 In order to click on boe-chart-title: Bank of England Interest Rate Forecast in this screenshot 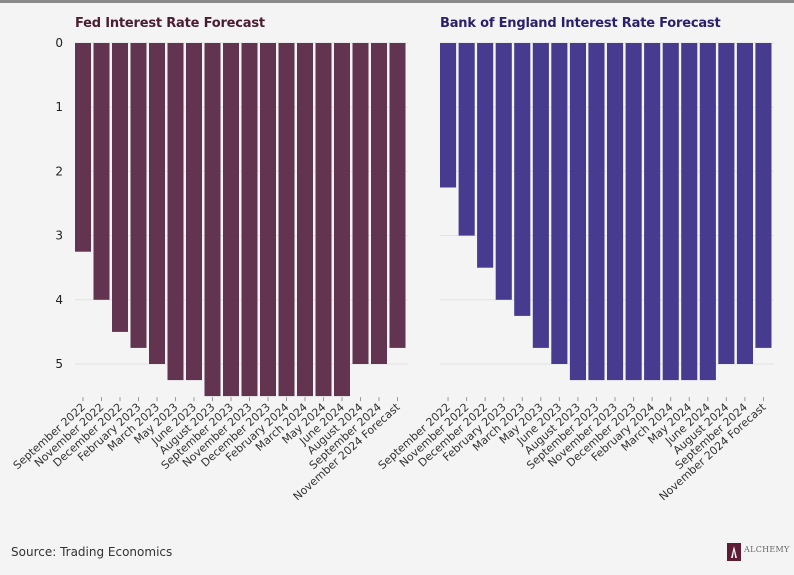, I will do `click(580, 23)`.